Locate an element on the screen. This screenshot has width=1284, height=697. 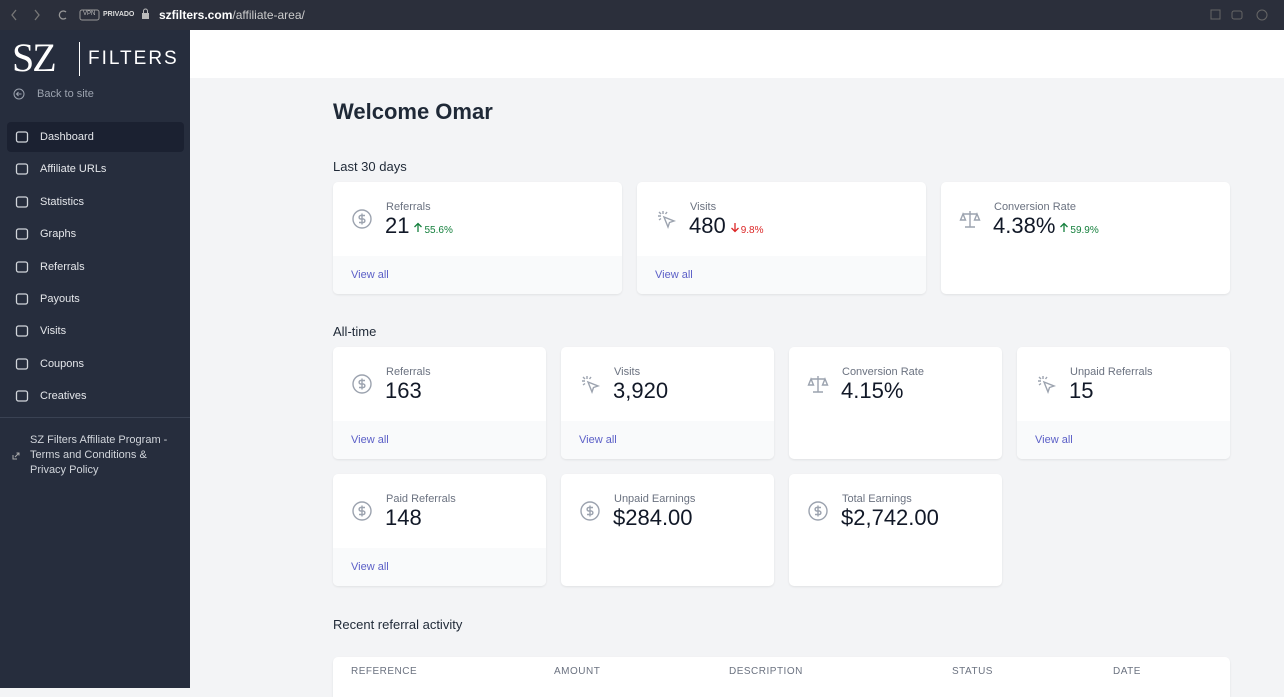
url-path: /affiliate-area/ is located at coordinates (268, 15).